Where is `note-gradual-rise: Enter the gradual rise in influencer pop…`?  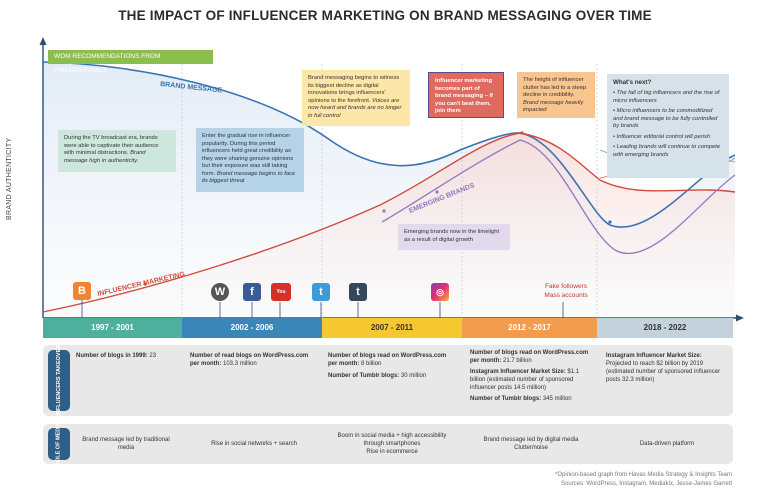
note-gradual-rise: Enter the gradual rise in influencer pop… is located at coordinates (250, 160).